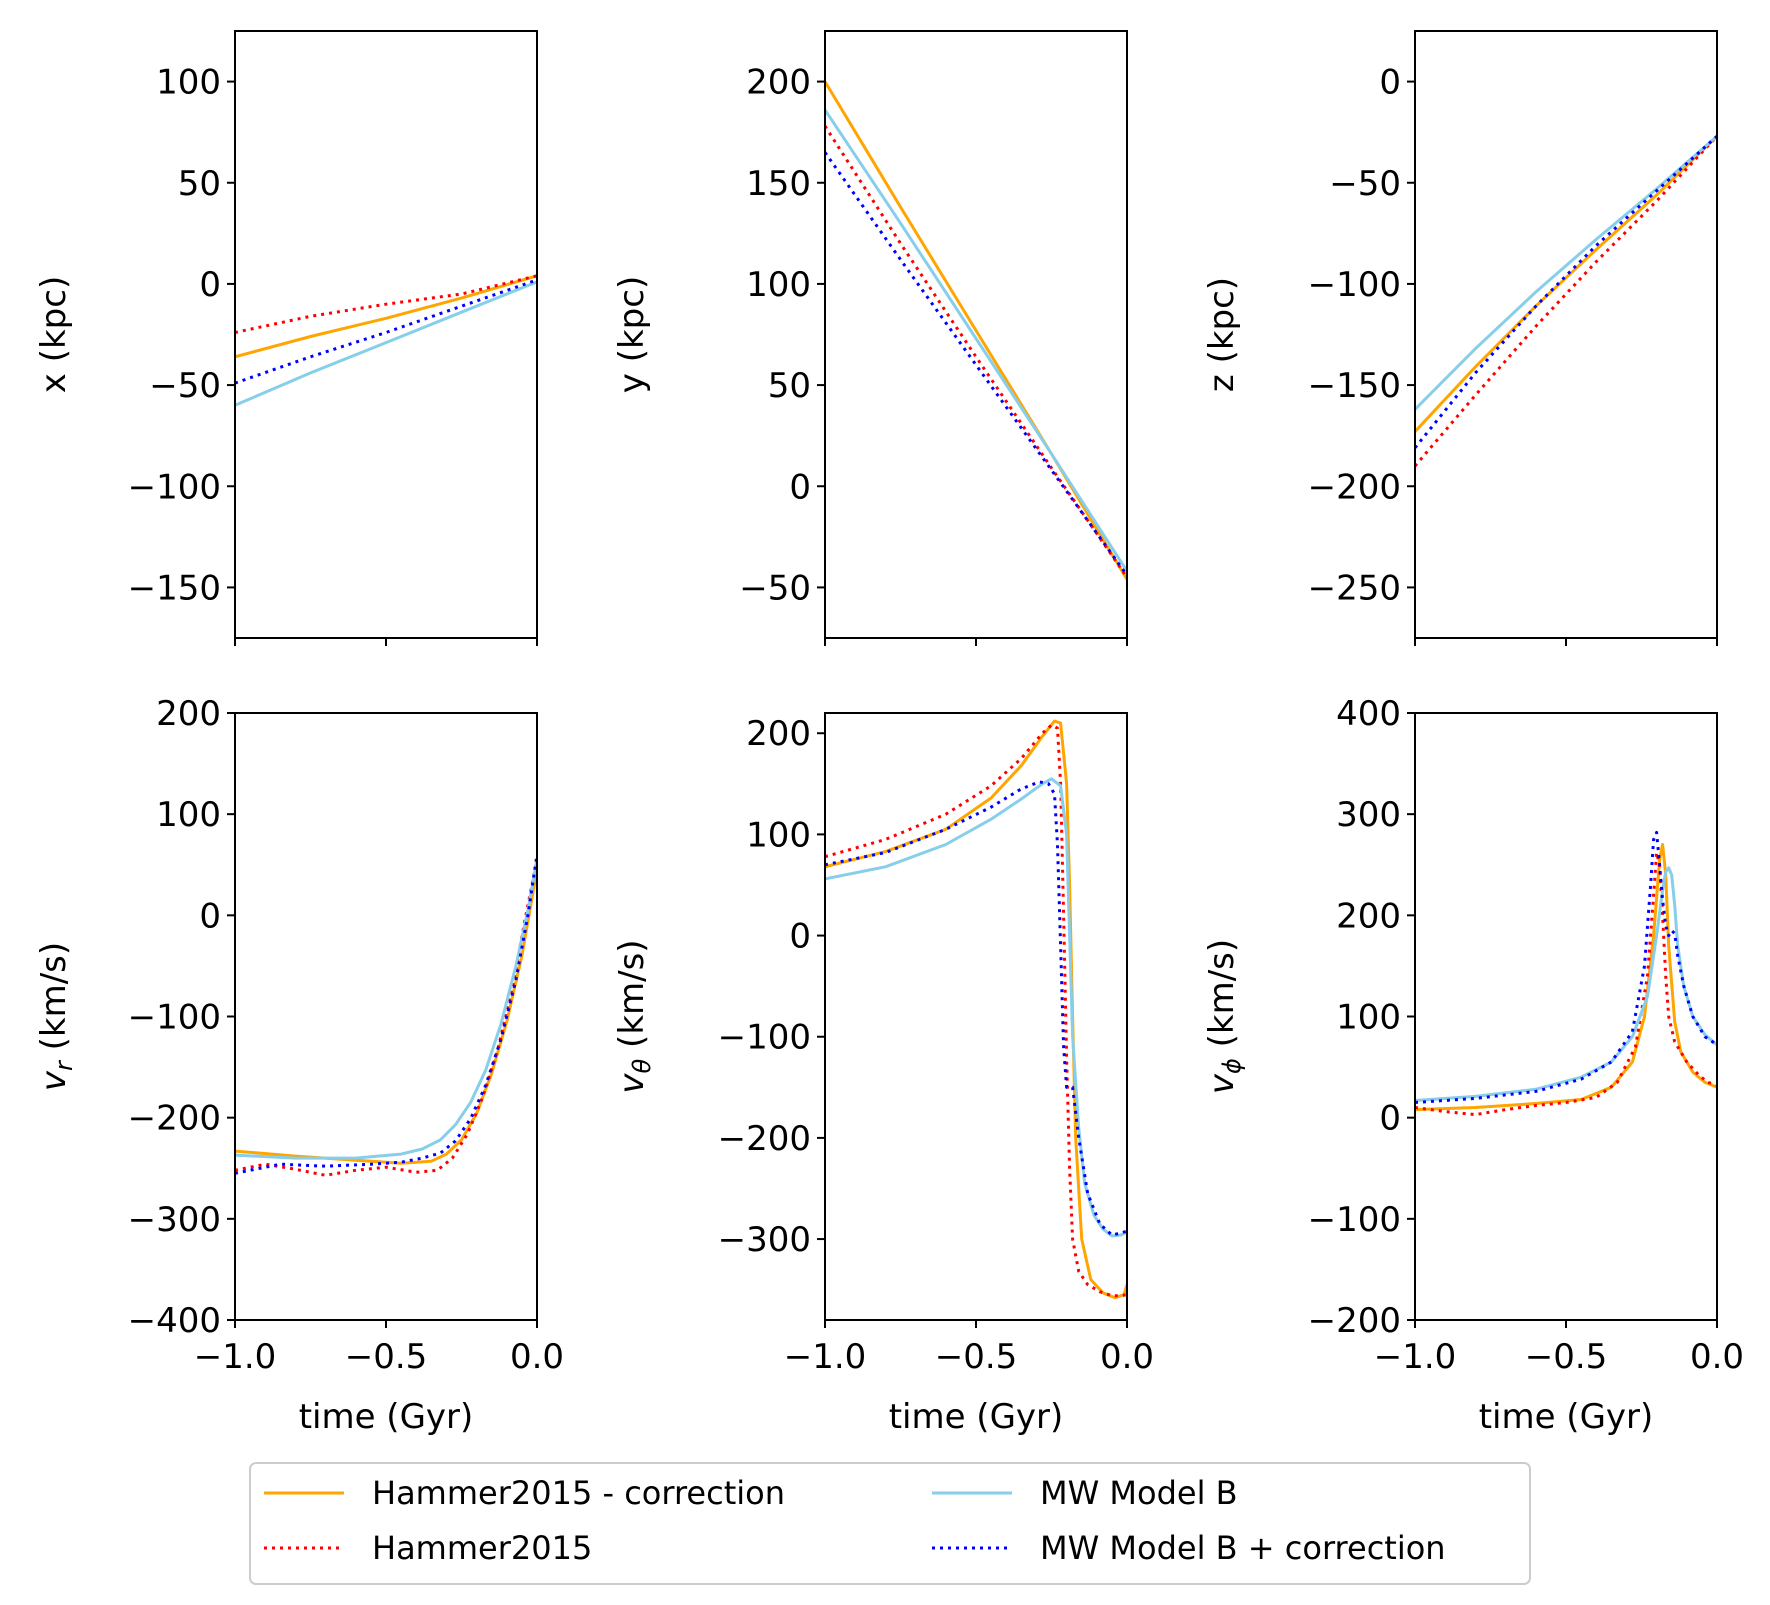  I want to click on series-line-hammer2015-vphi, so click(1566, 984).